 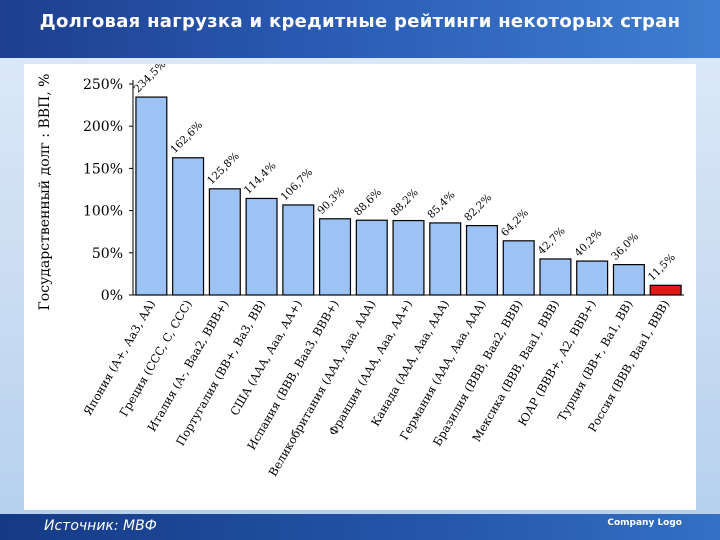 What do you see at coordinates (186, 137) in the screenshot?
I see `bar-value-label: 162,6%` at bounding box center [186, 137].